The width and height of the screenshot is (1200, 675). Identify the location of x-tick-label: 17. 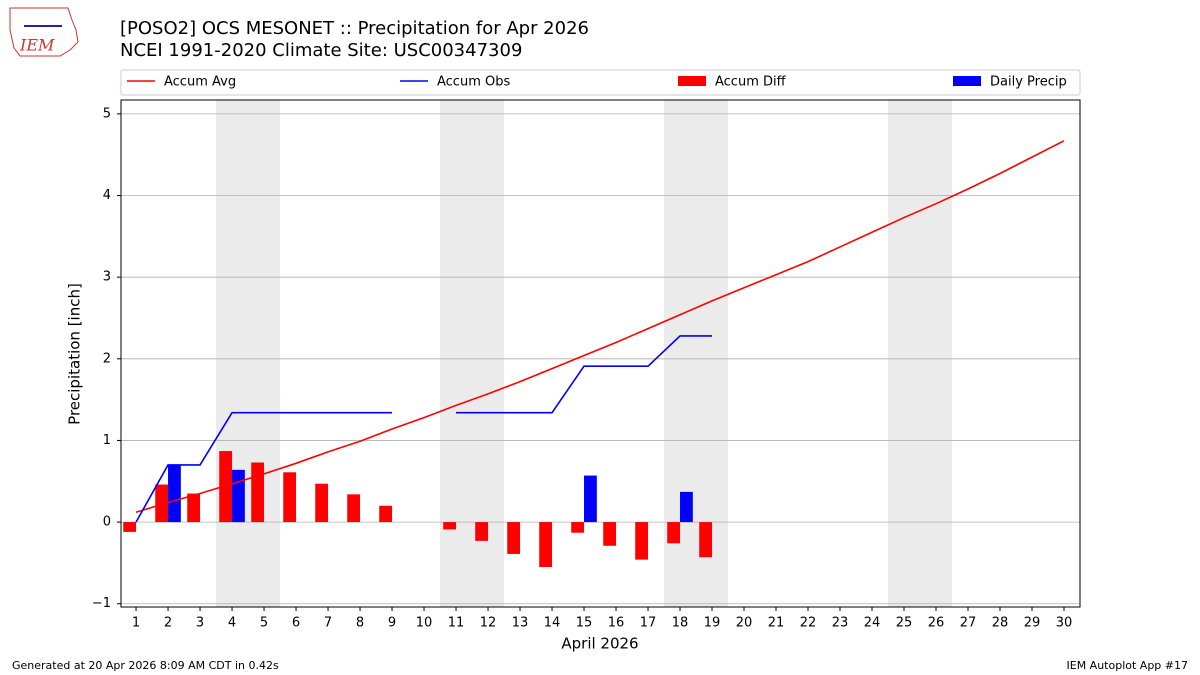
(648, 623).